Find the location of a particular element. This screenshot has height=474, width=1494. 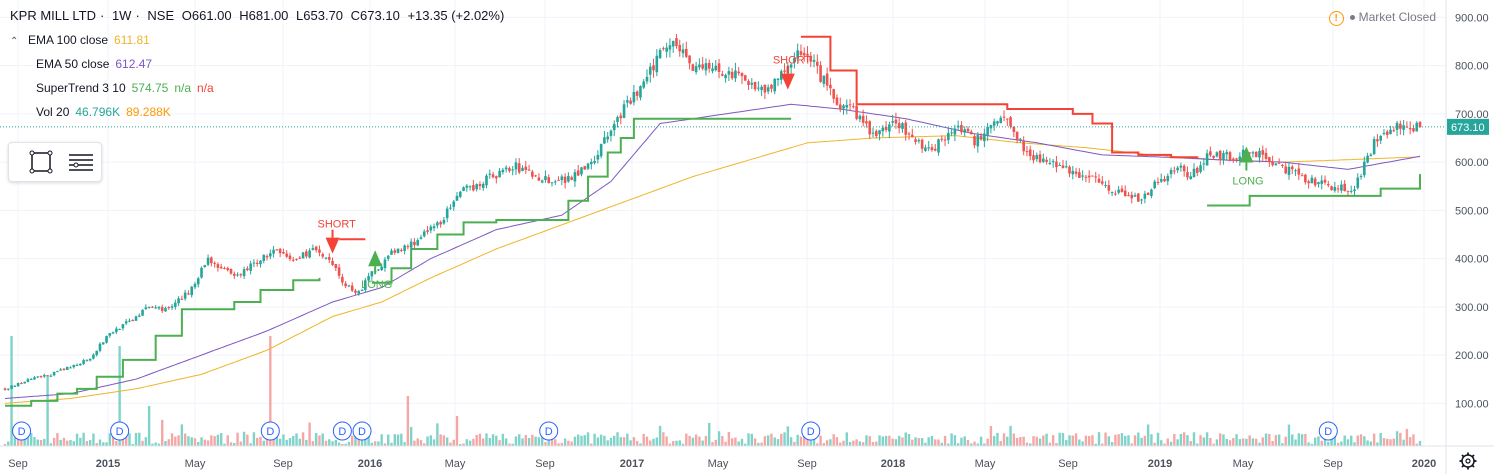

settings-gear-icon is located at coordinates (1468, 461).